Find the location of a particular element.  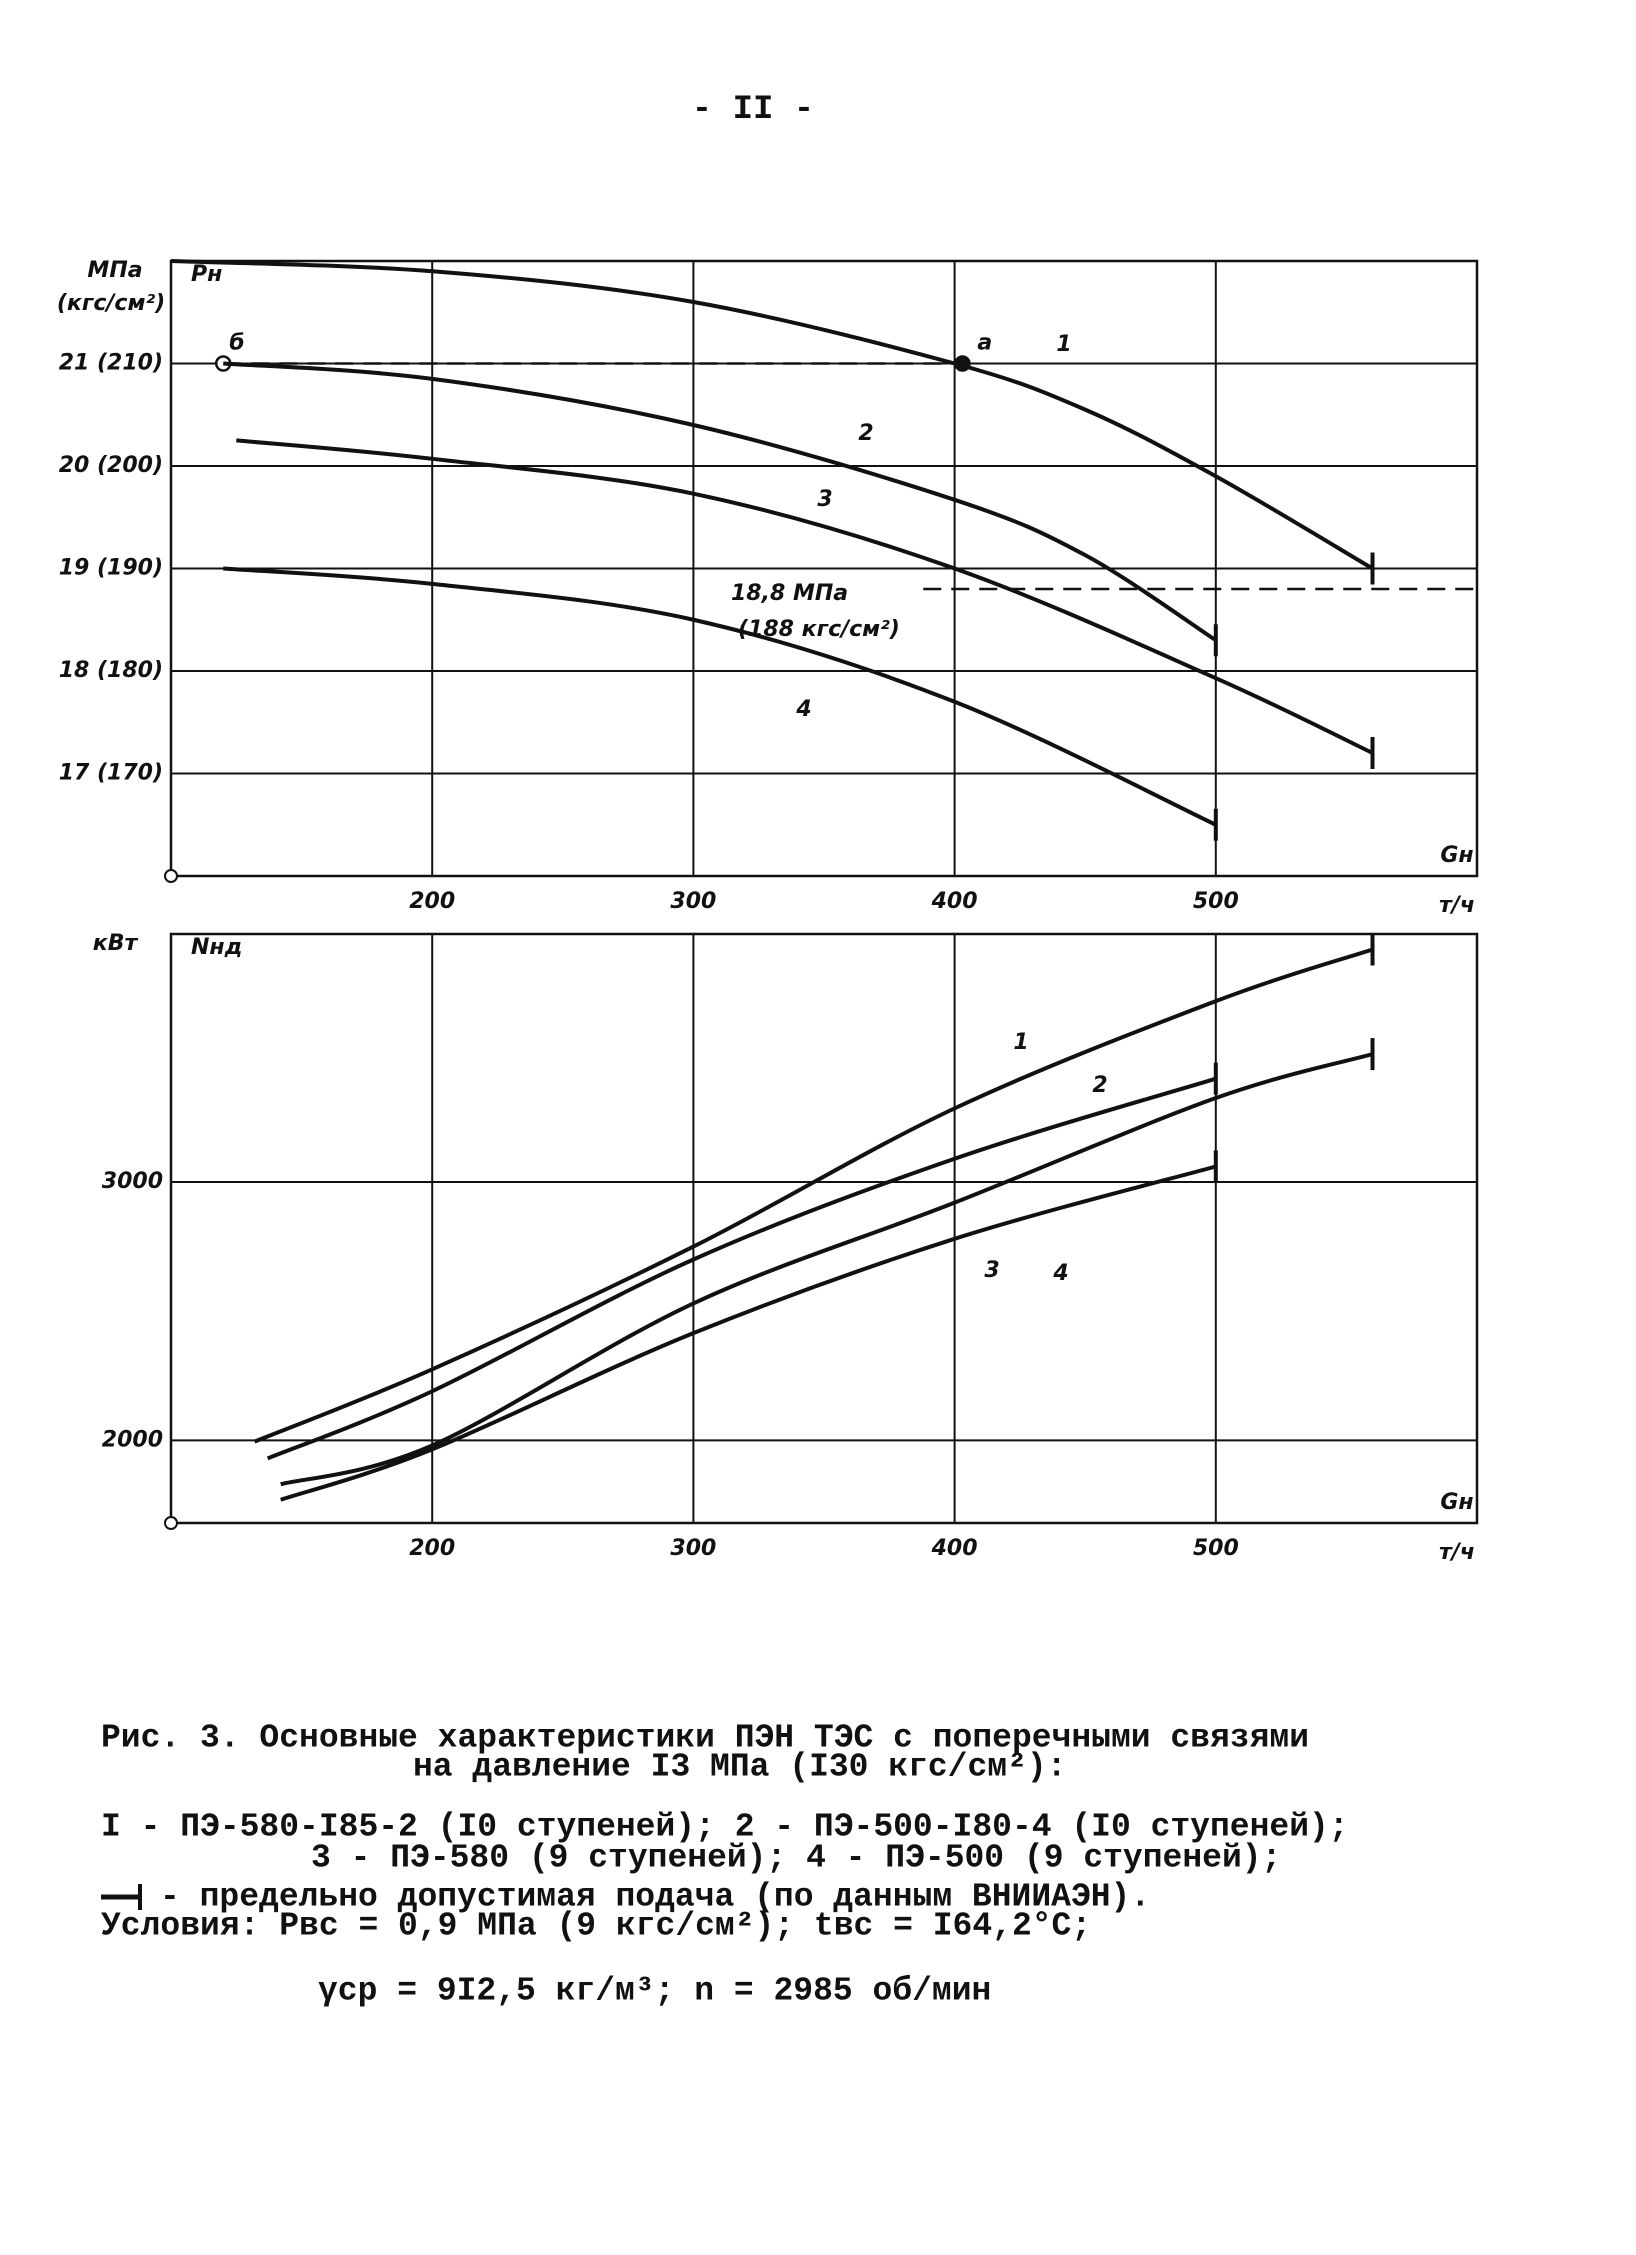

caption-line: на давление I3 МПа (I30 кгс/см²): is located at coordinates (740, 1767).